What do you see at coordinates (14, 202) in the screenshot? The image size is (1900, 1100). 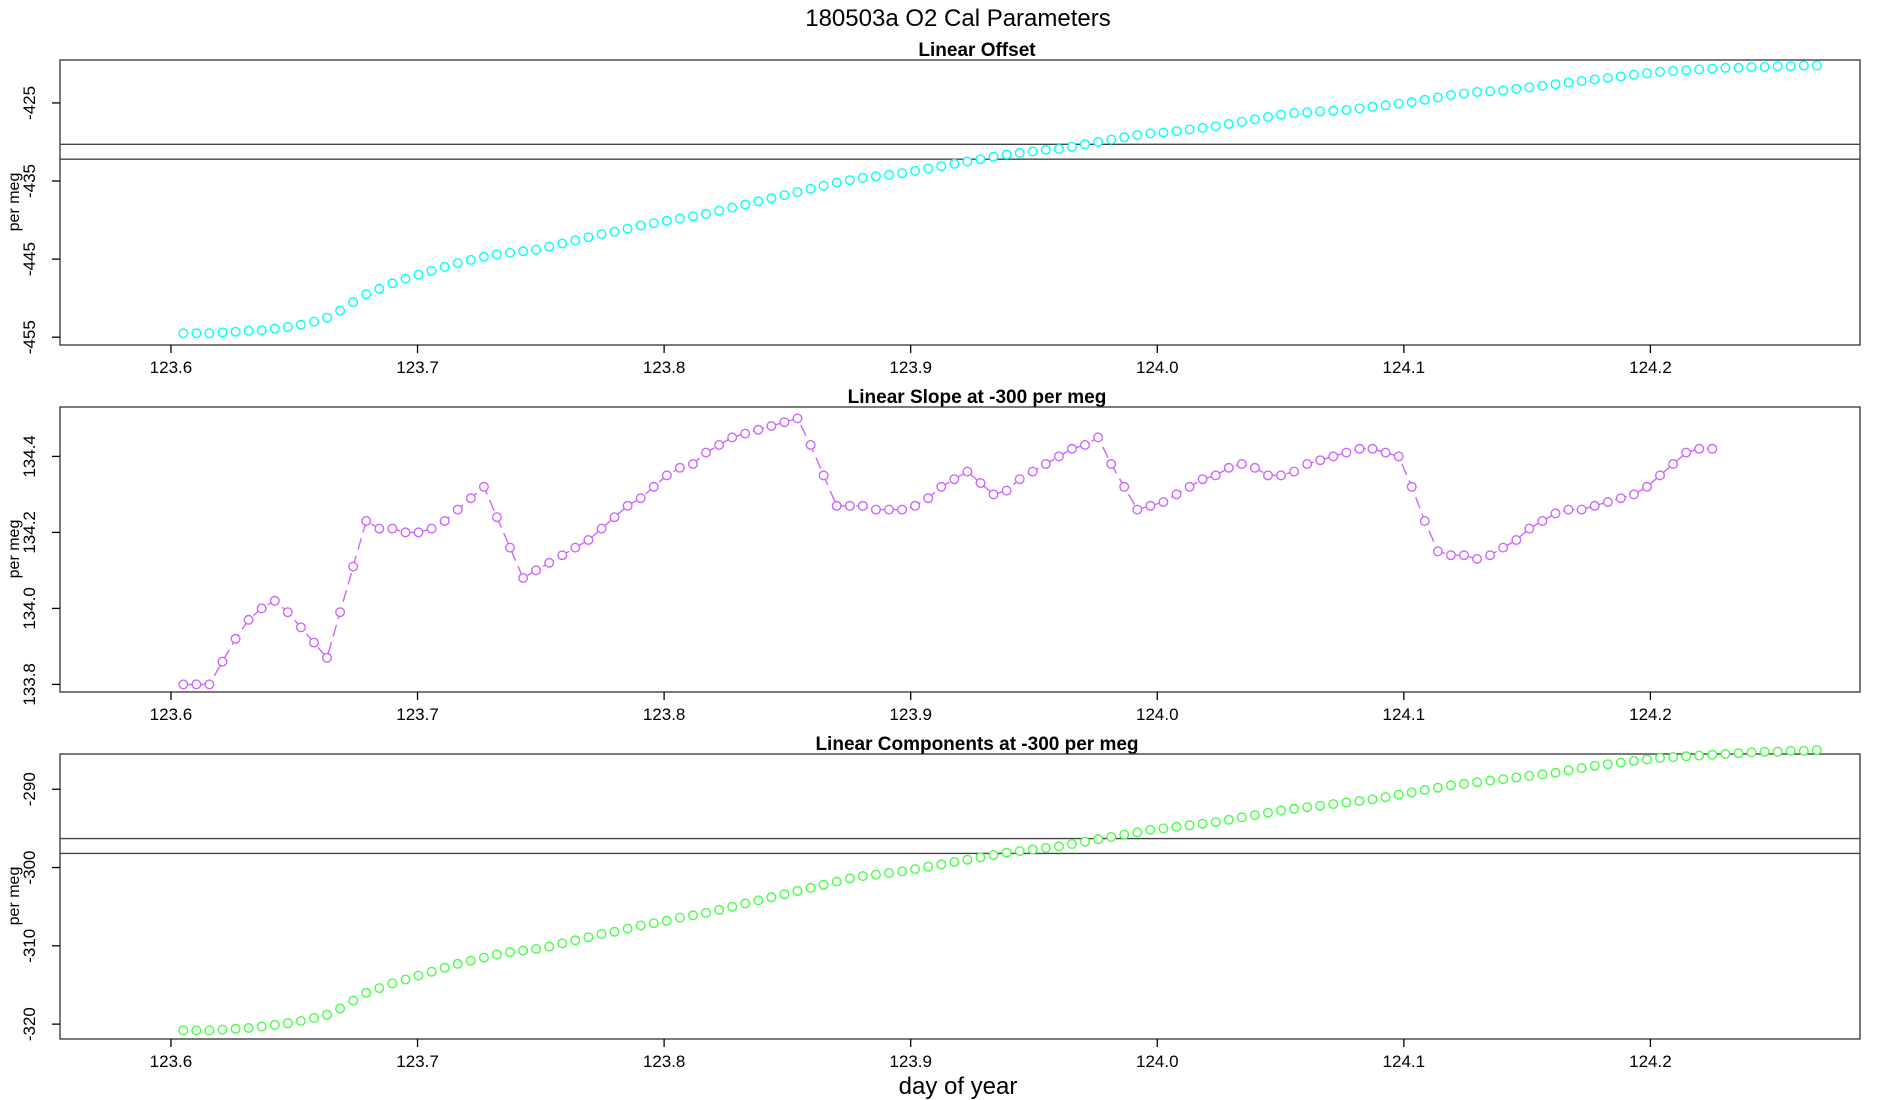 I see `y-axis-label-linear-offset: per meg` at bounding box center [14, 202].